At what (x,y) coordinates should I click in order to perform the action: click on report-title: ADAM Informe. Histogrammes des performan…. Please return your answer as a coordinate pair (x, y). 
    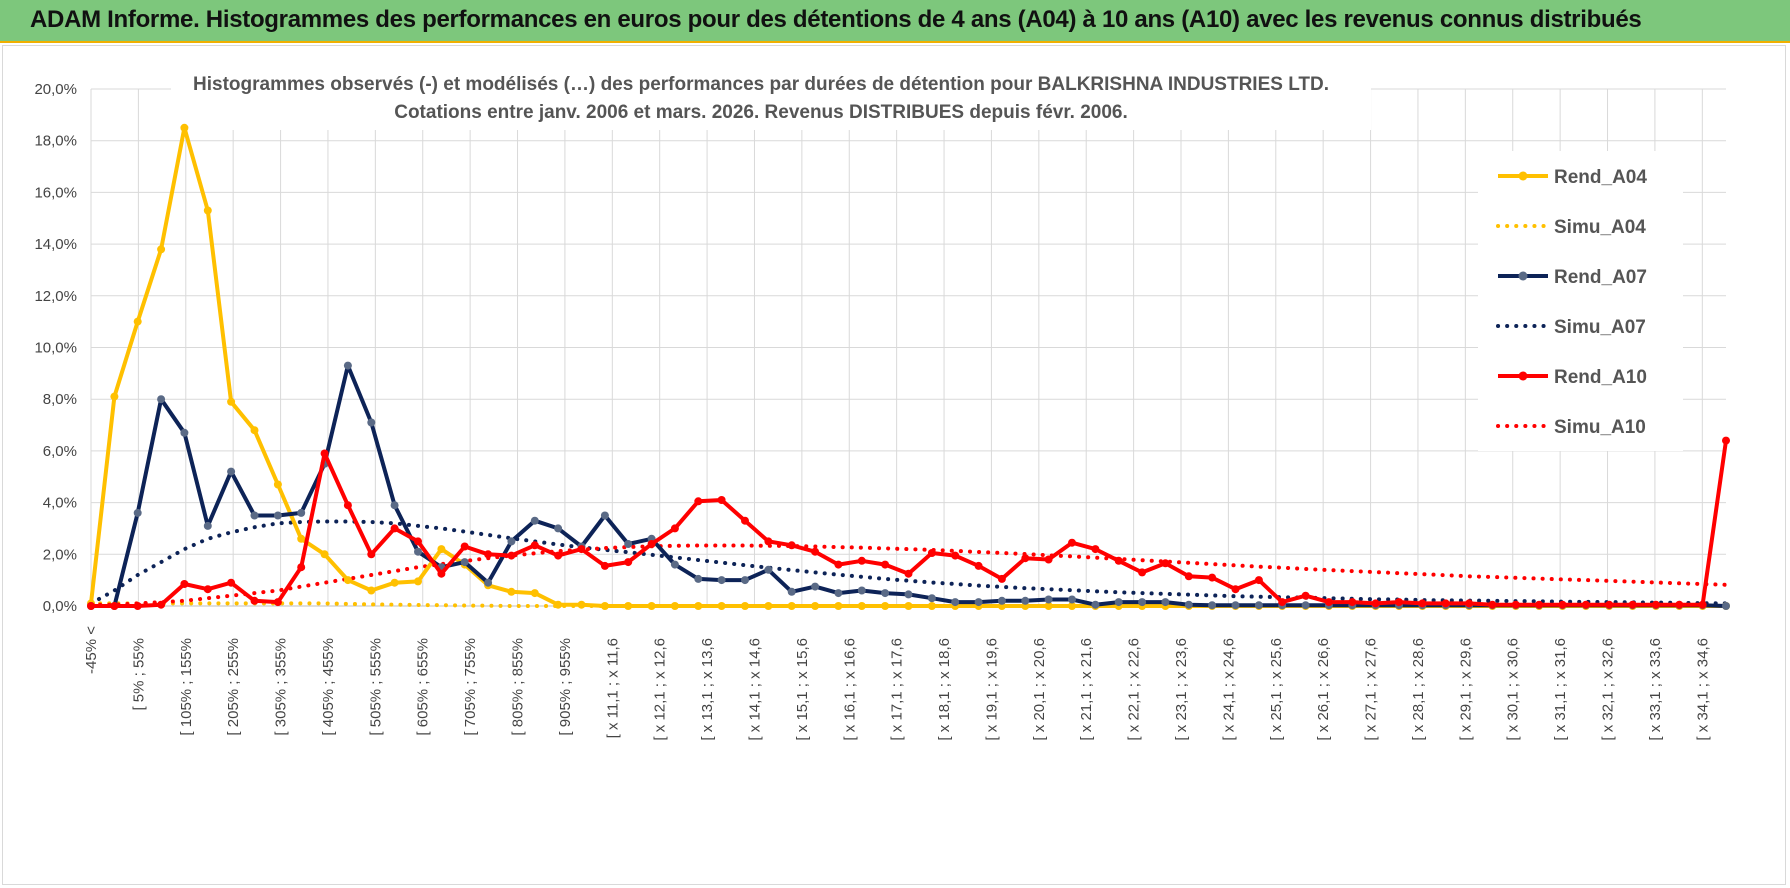
    Looking at the image, I should click on (836, 19).